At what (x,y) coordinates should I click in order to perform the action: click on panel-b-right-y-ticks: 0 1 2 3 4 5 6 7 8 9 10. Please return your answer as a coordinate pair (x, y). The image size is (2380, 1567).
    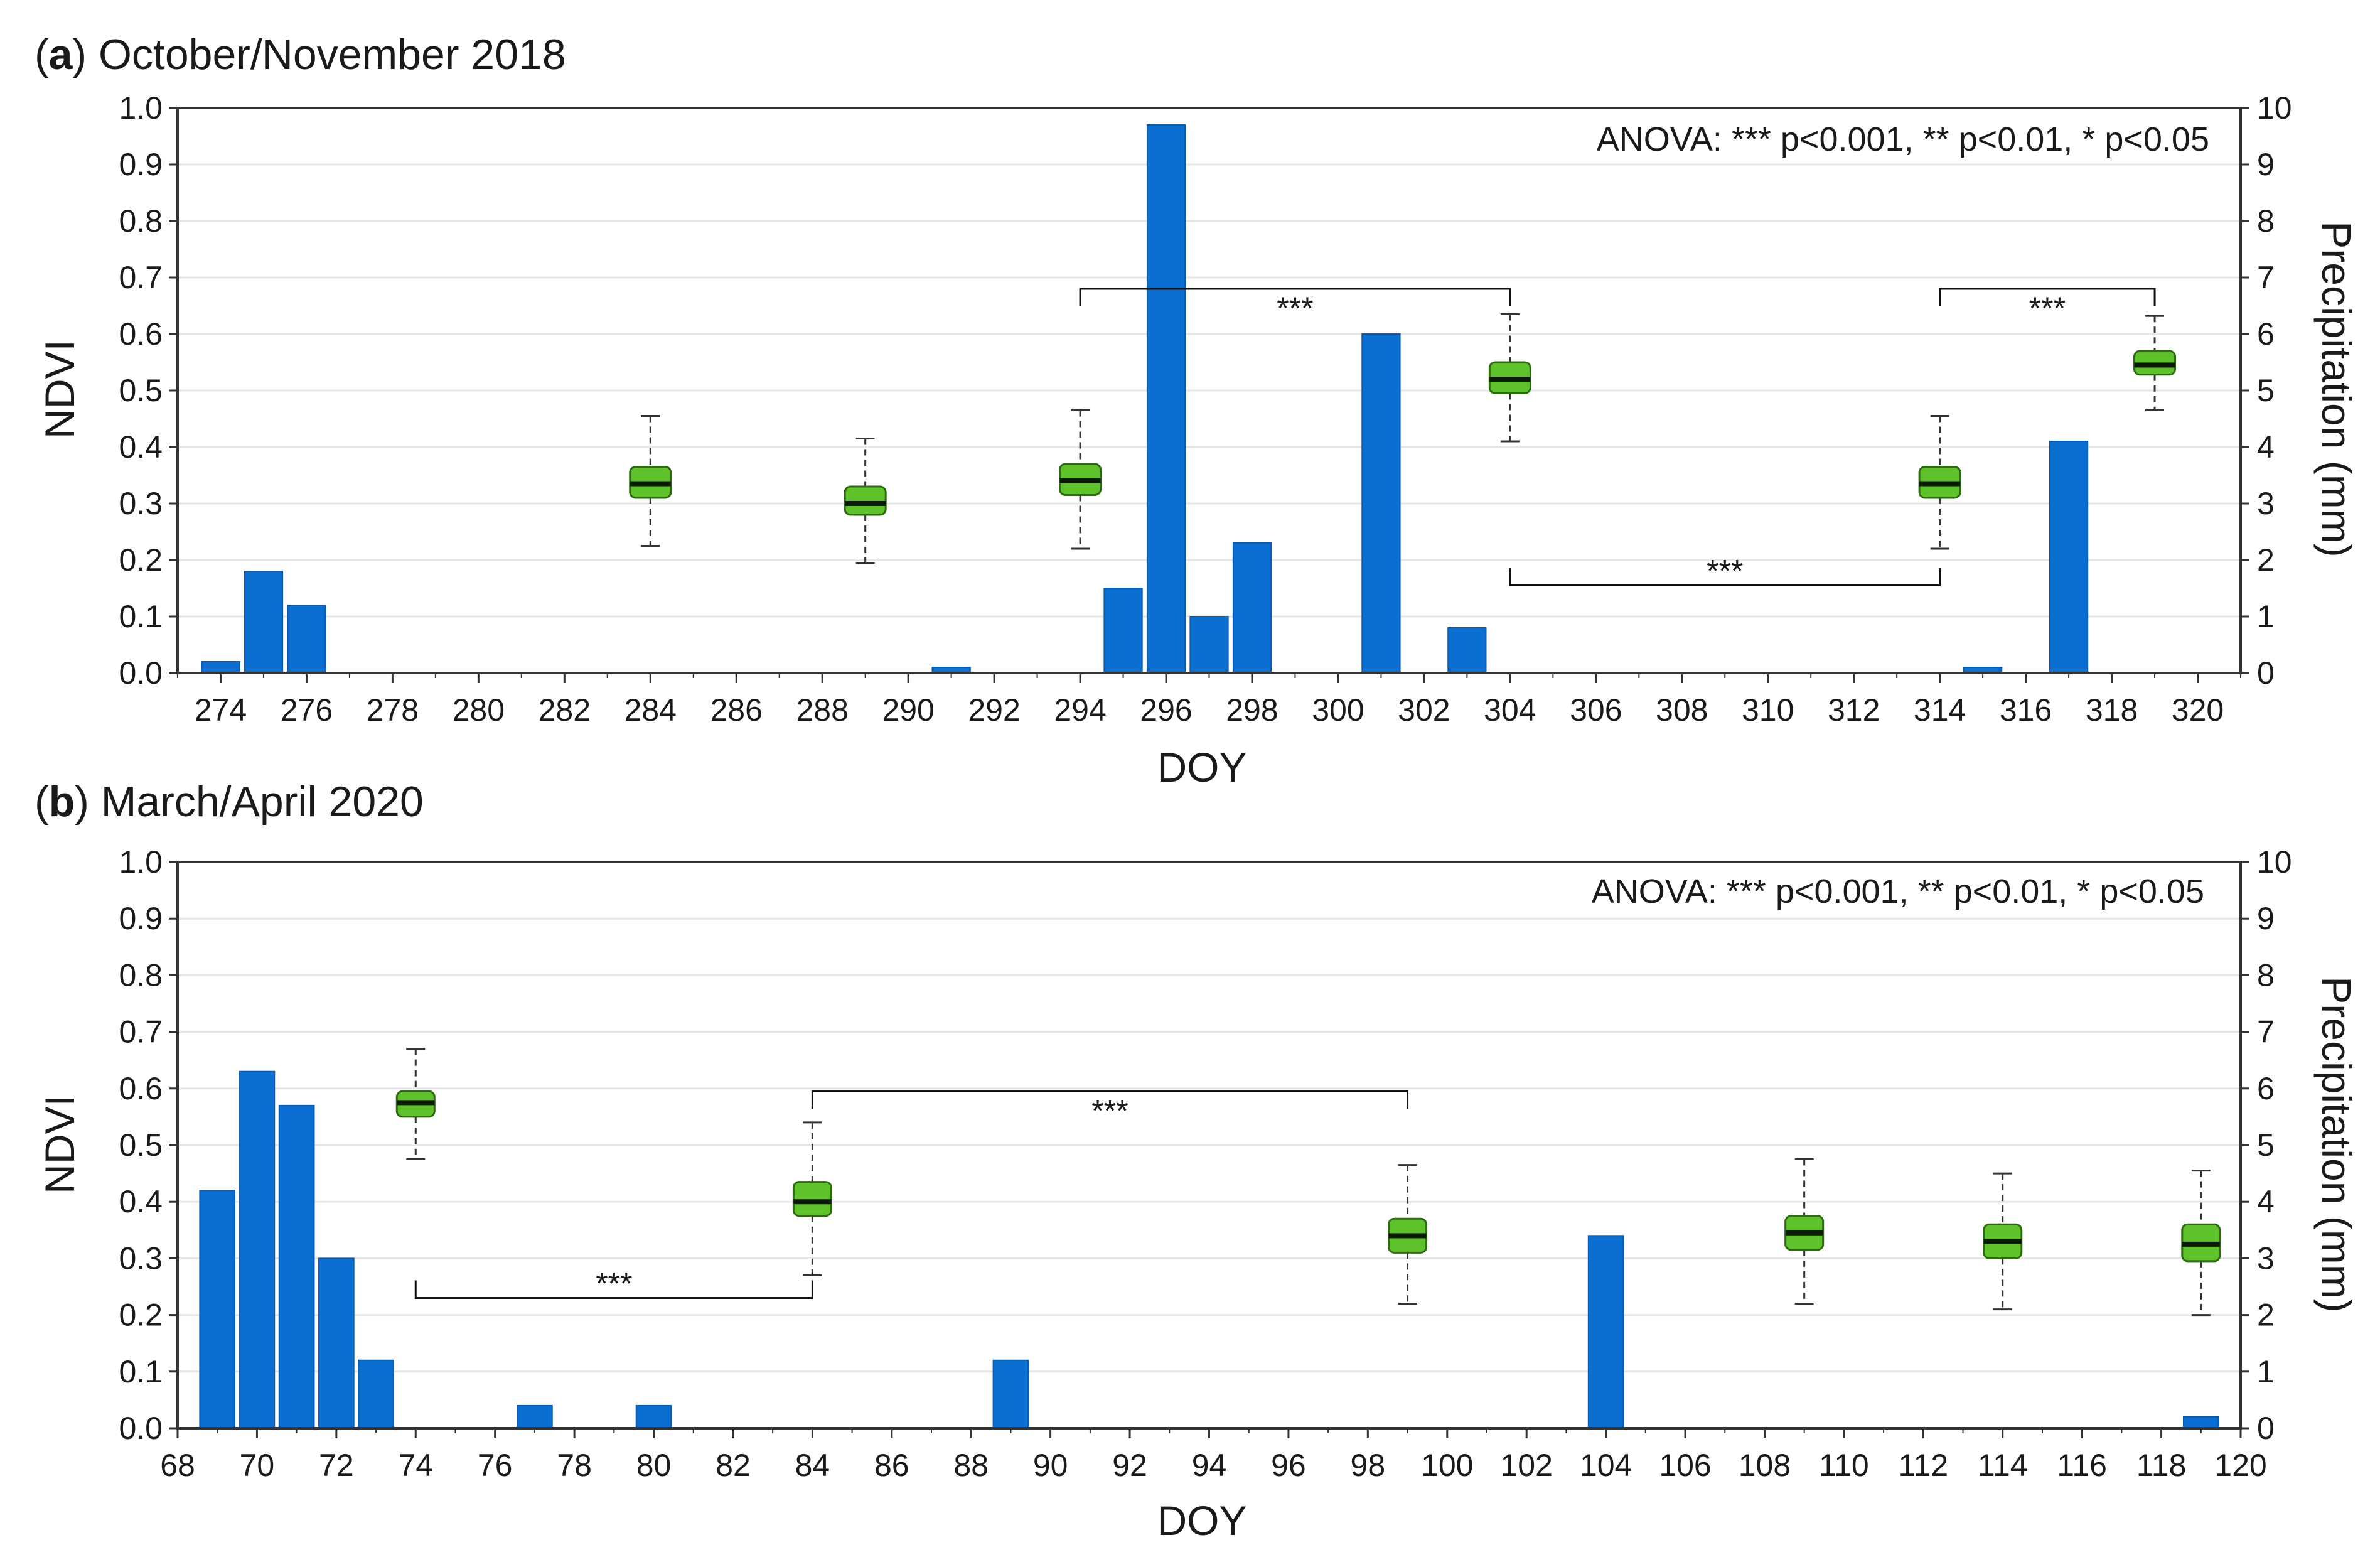
    Looking at the image, I should click on (2266, 1145).